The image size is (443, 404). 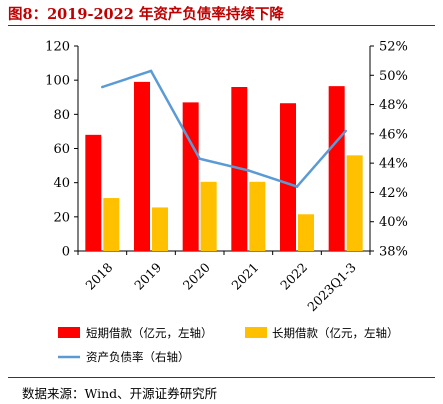 What do you see at coordinates (393, 76) in the screenshot?
I see `right-tick-label: 50%` at bounding box center [393, 76].